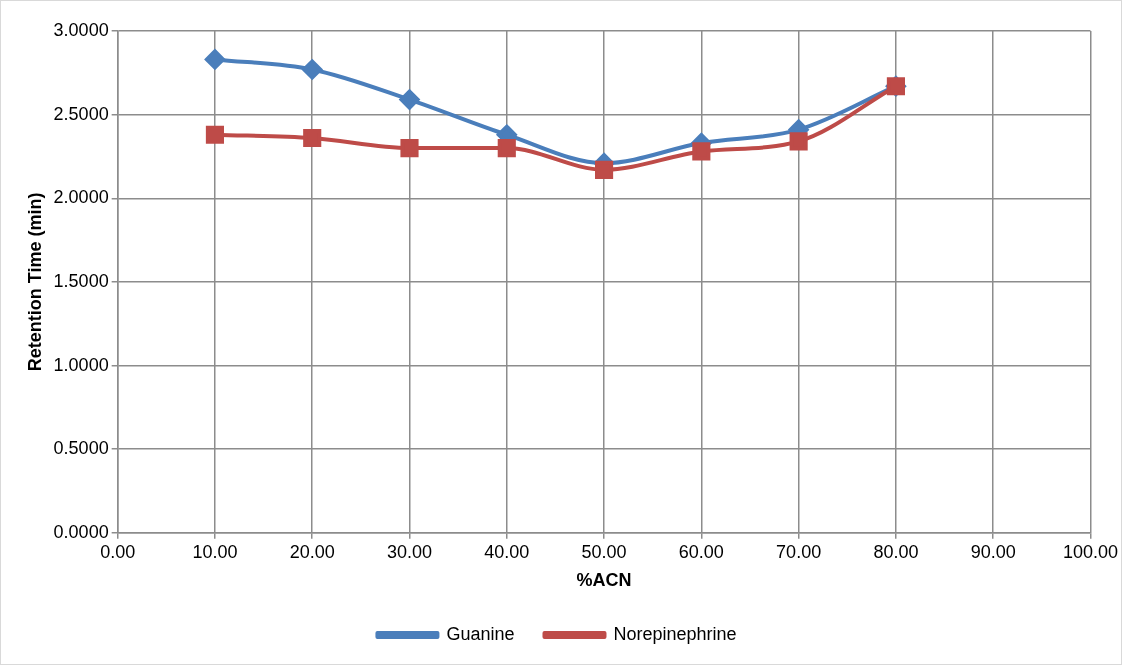 The width and height of the screenshot is (1122, 665). Describe the element at coordinates (81, 531) in the screenshot. I see `y-tick-label: 0.0000` at that location.